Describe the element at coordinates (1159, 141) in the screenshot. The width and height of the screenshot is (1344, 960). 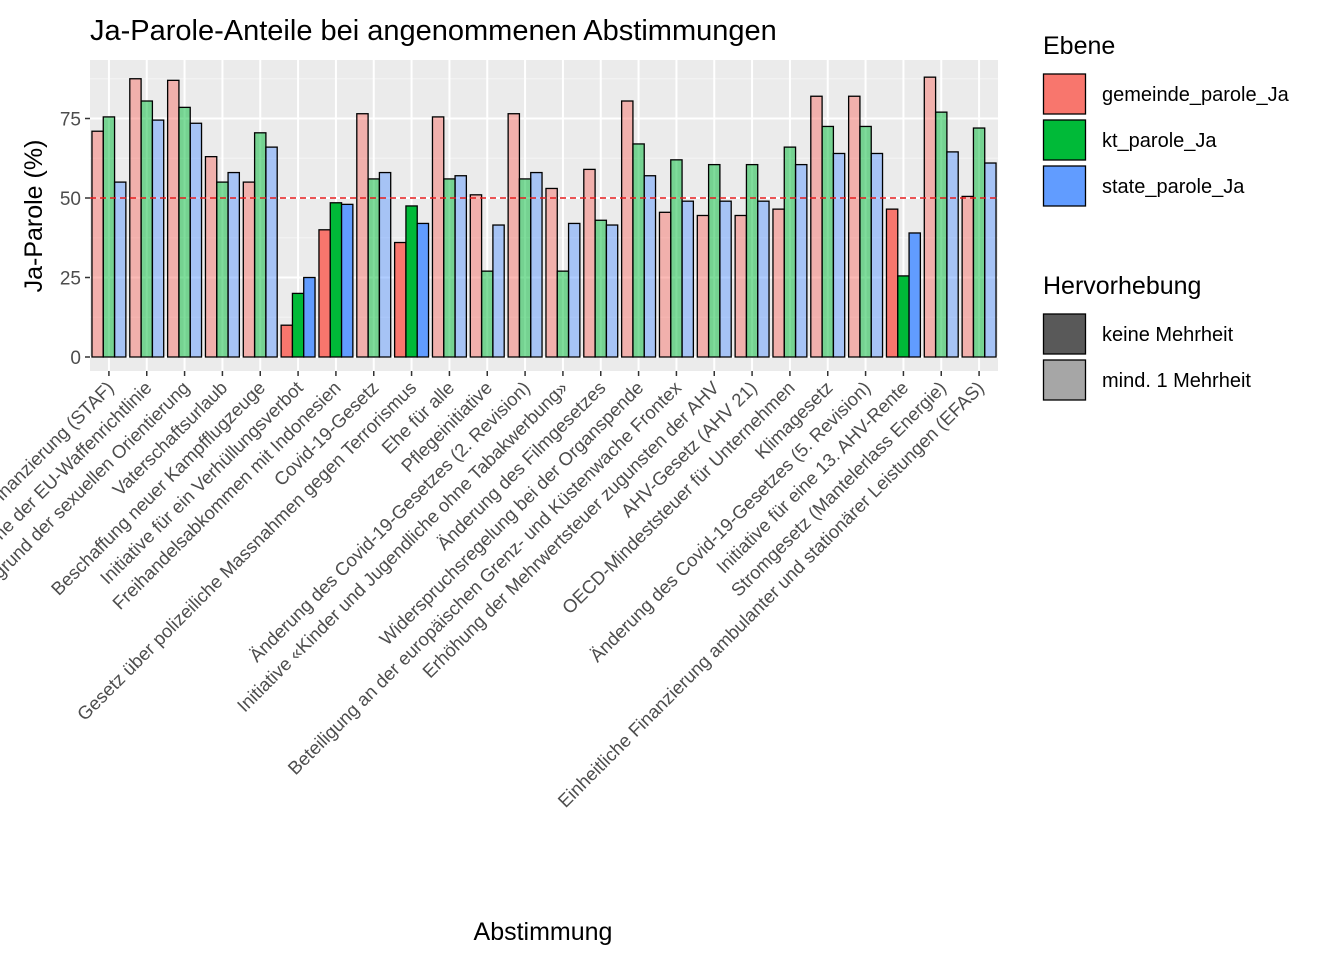
I see `legend-label-kt_parole_Ja: kt_parole_Ja` at that location.